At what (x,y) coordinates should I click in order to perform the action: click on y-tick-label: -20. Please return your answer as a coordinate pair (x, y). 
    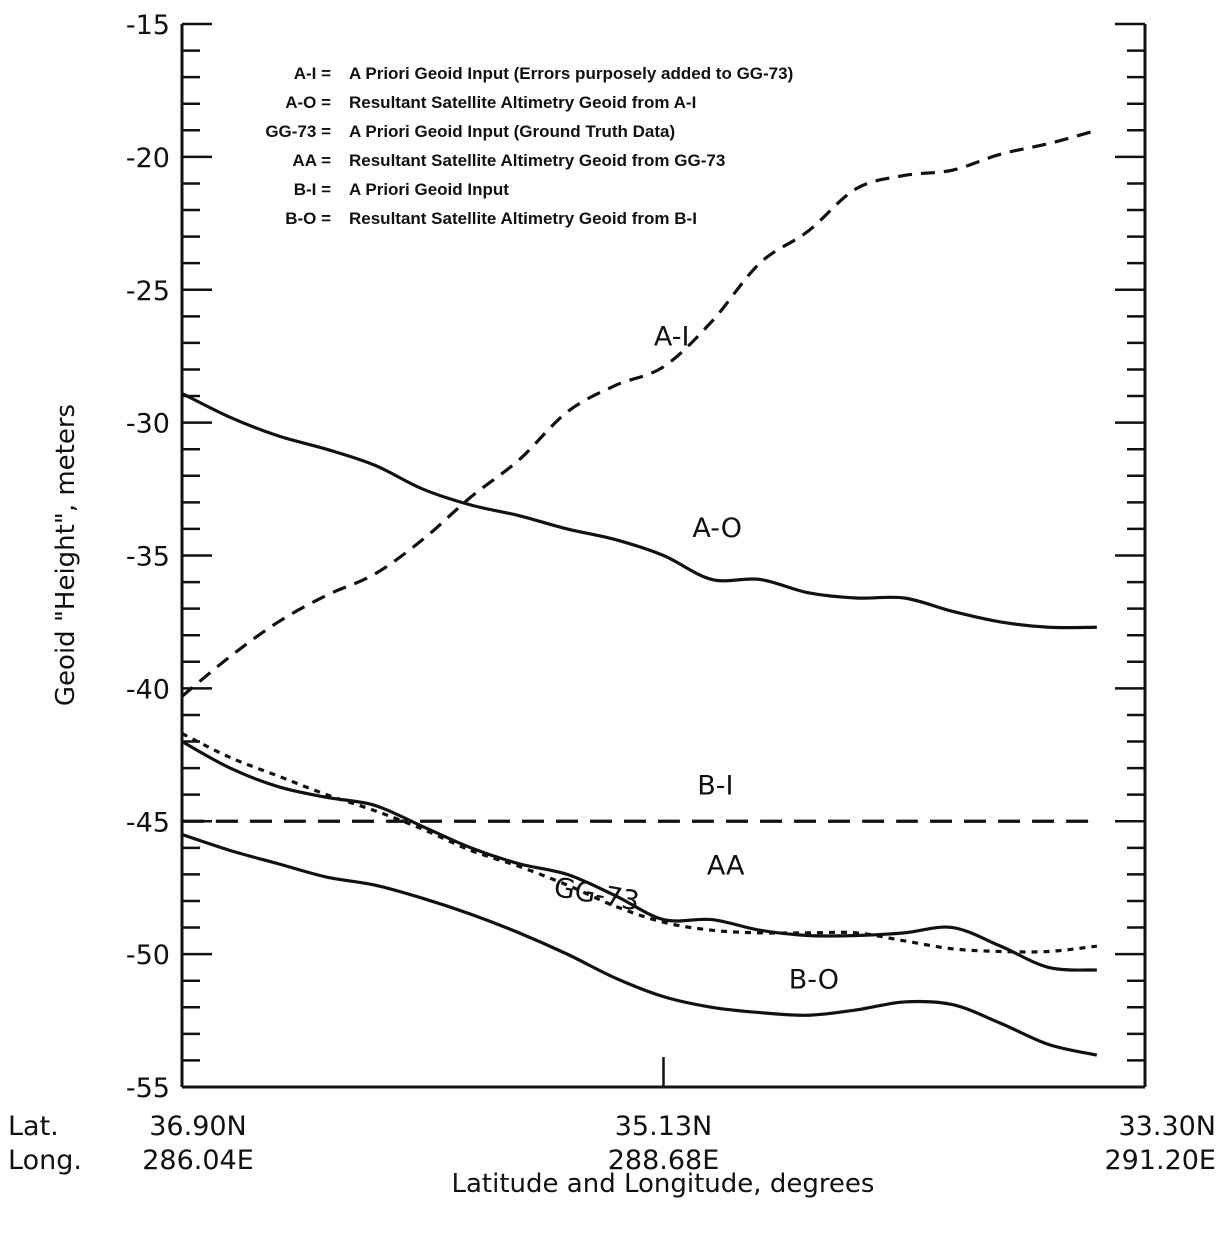
    Looking at the image, I should click on (148, 158).